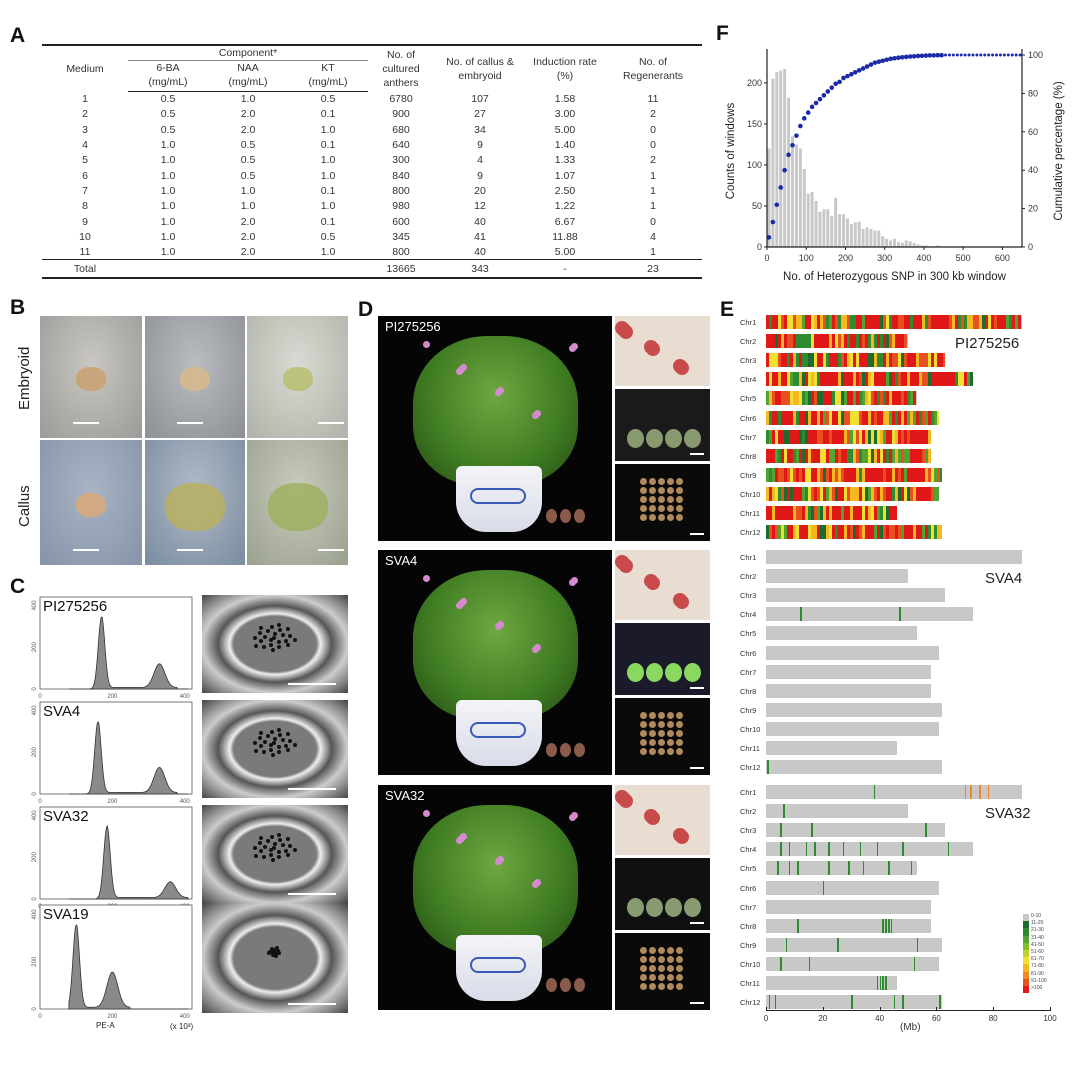  I want to click on histogram-frame, so click(116, 643).